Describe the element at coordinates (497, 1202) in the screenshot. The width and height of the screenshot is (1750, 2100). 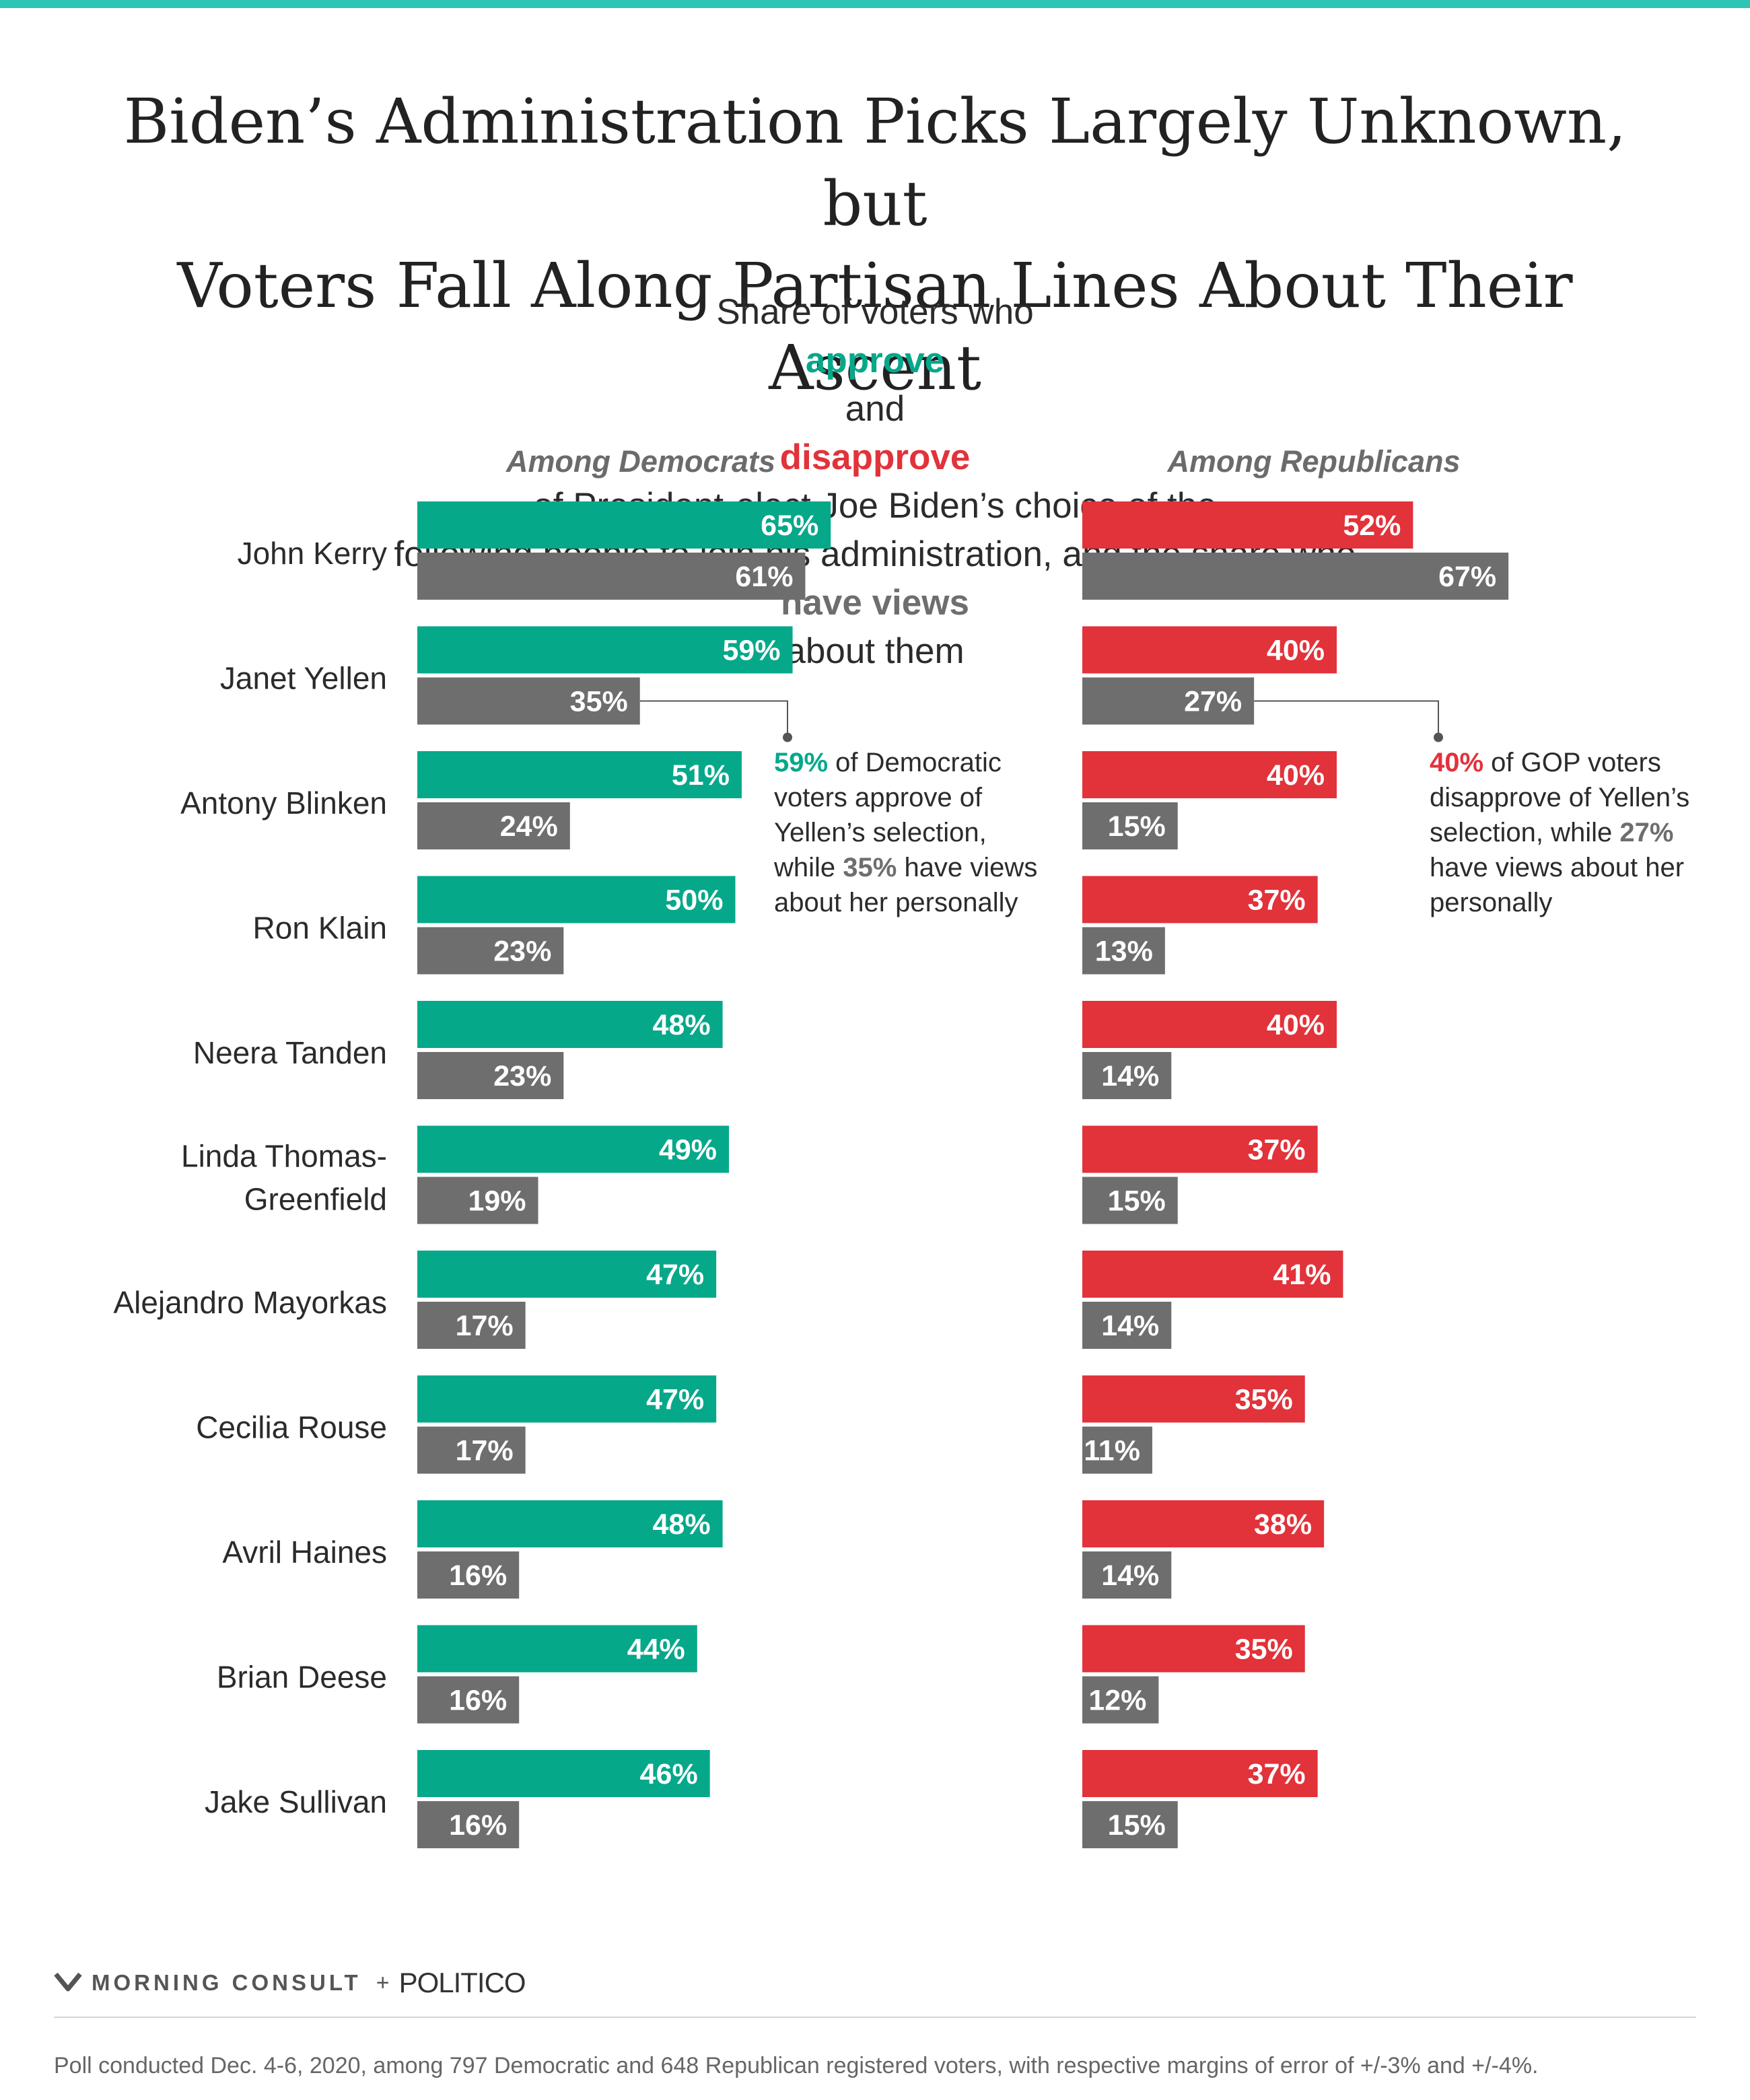
I see `data-label: 19%` at that location.